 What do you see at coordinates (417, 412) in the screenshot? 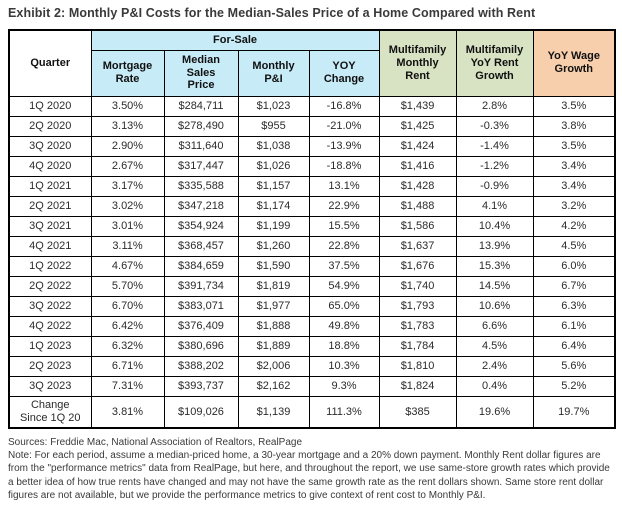
I see `summary-value-cell: $385` at bounding box center [417, 412].